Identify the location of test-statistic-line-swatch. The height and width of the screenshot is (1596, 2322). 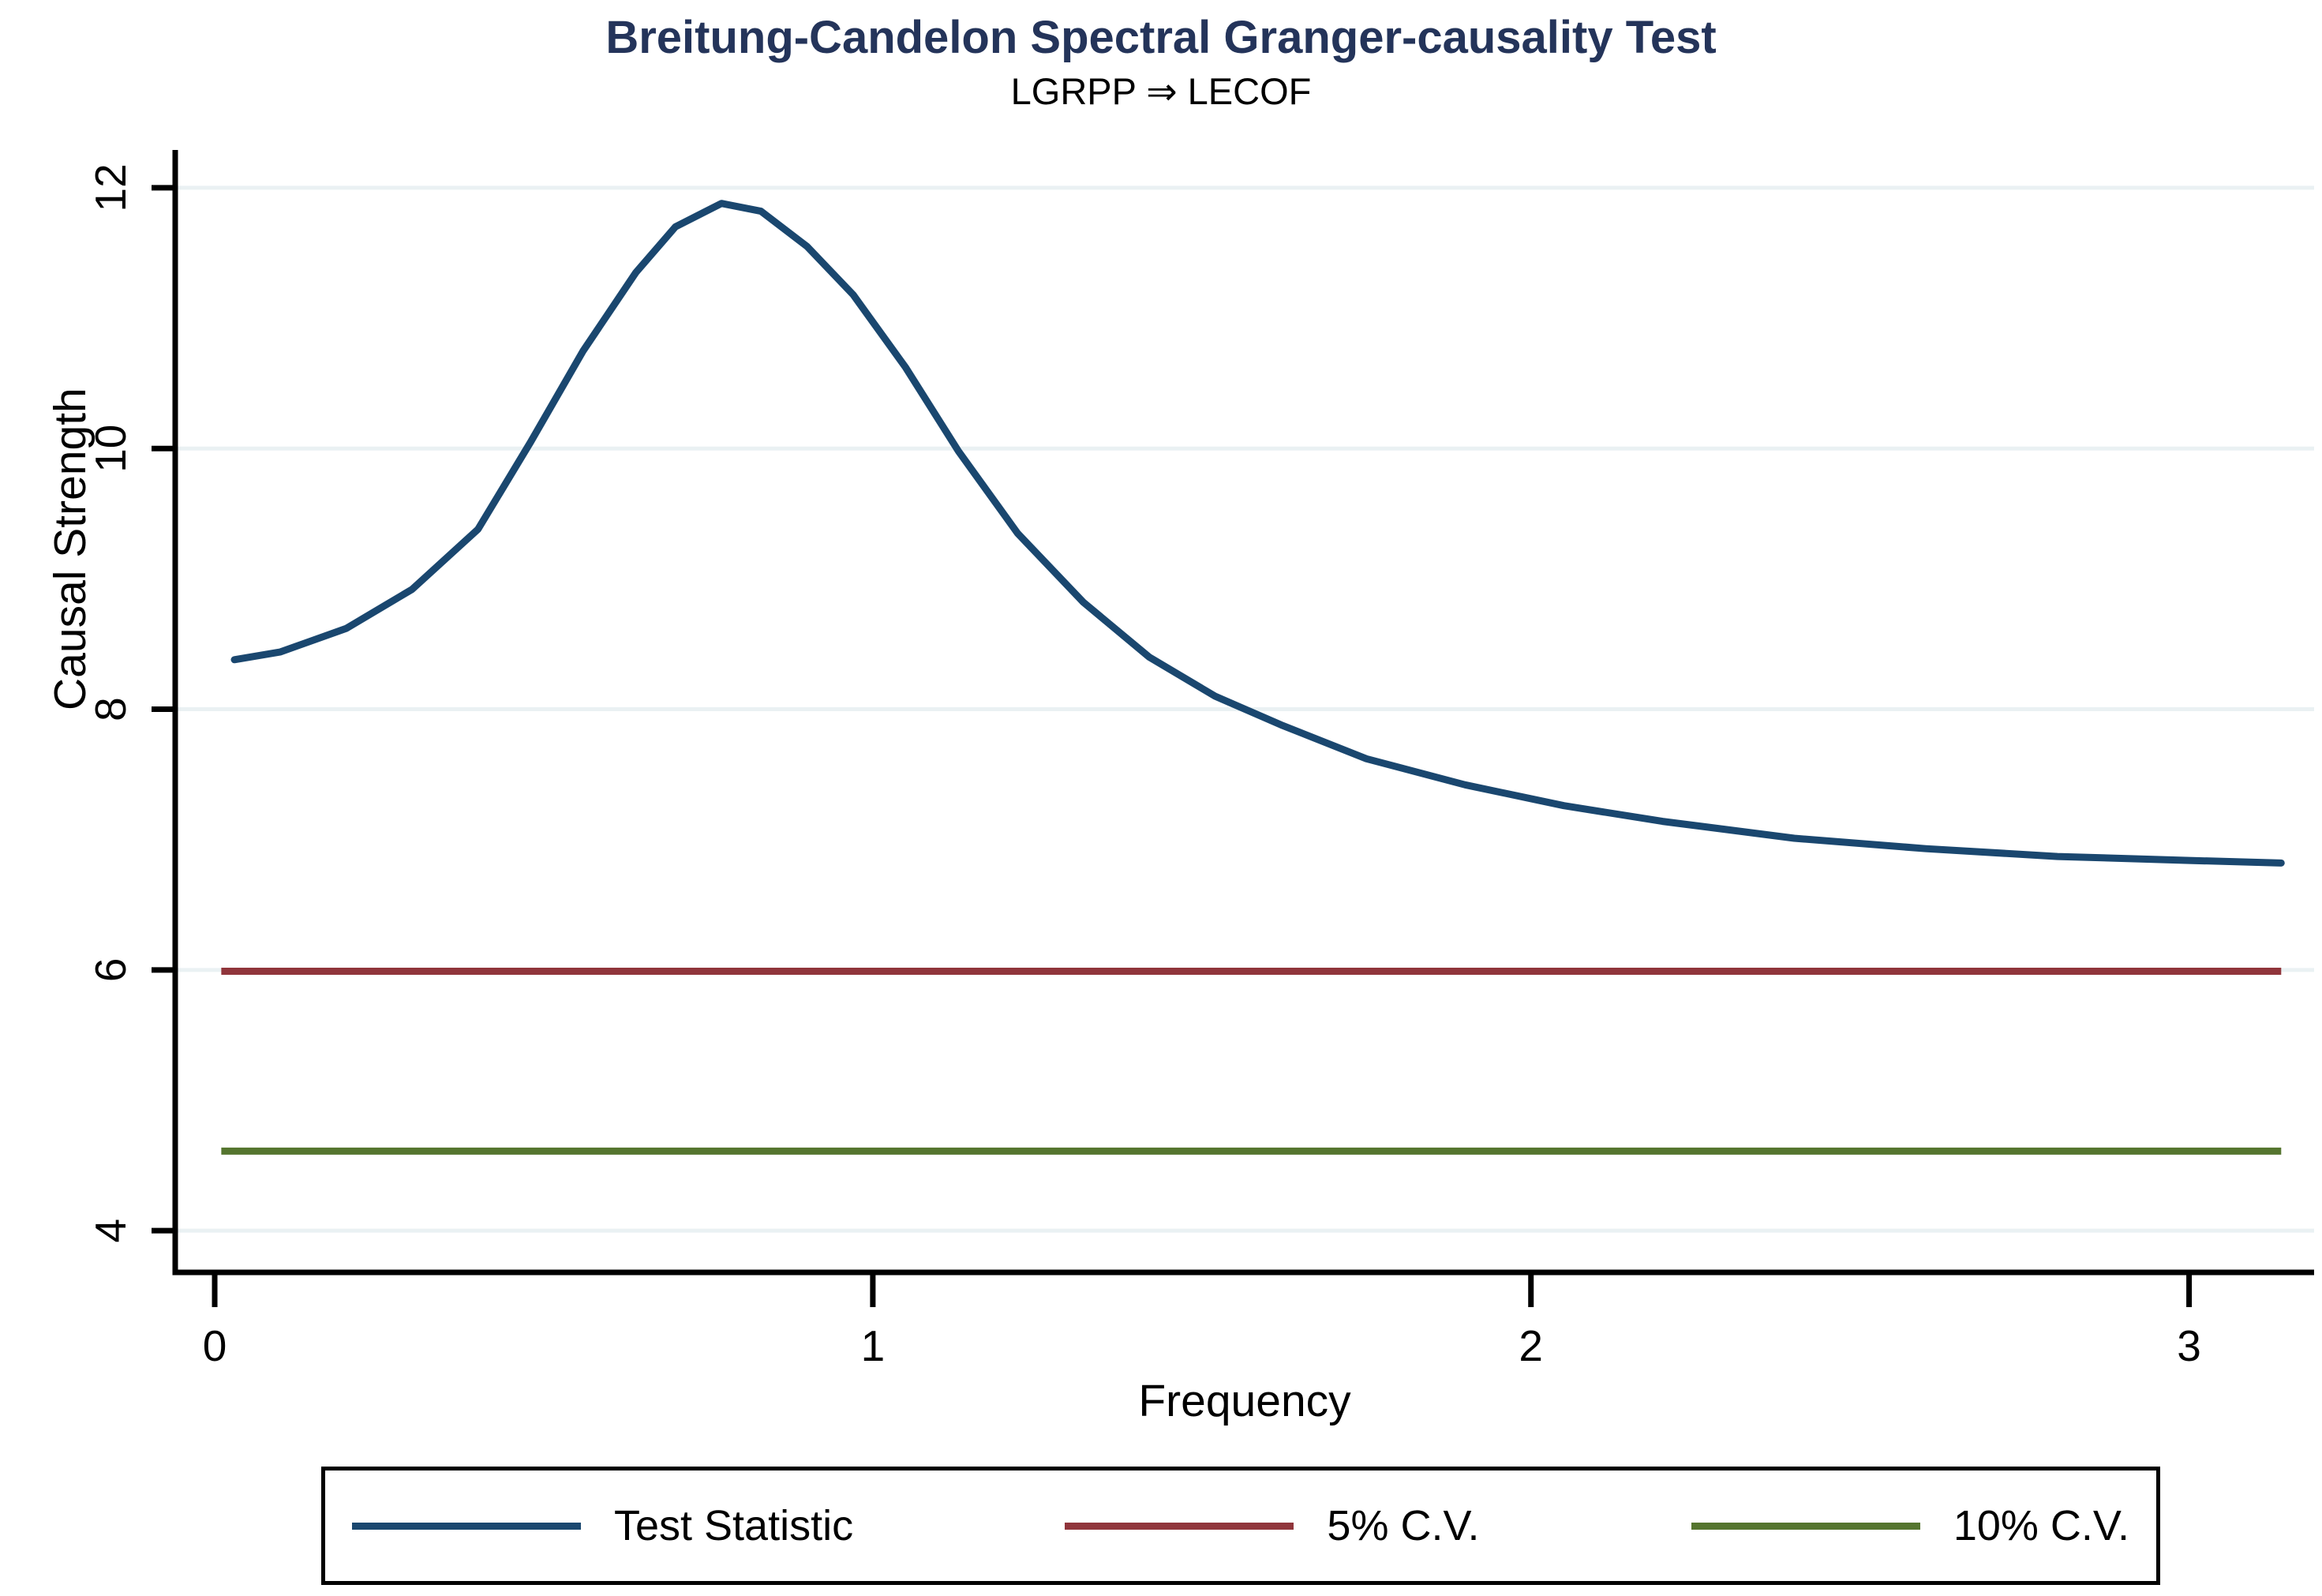
(466, 1526).